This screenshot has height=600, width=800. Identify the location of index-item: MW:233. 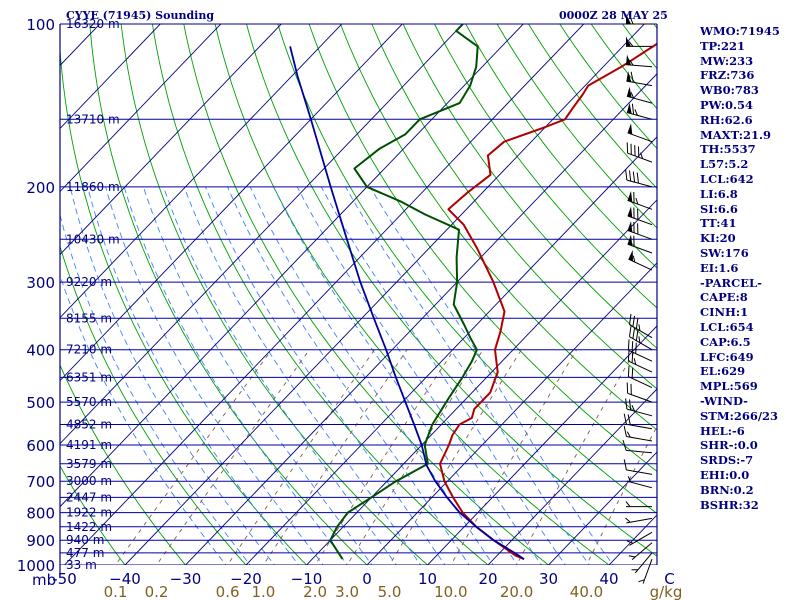
(727, 60).